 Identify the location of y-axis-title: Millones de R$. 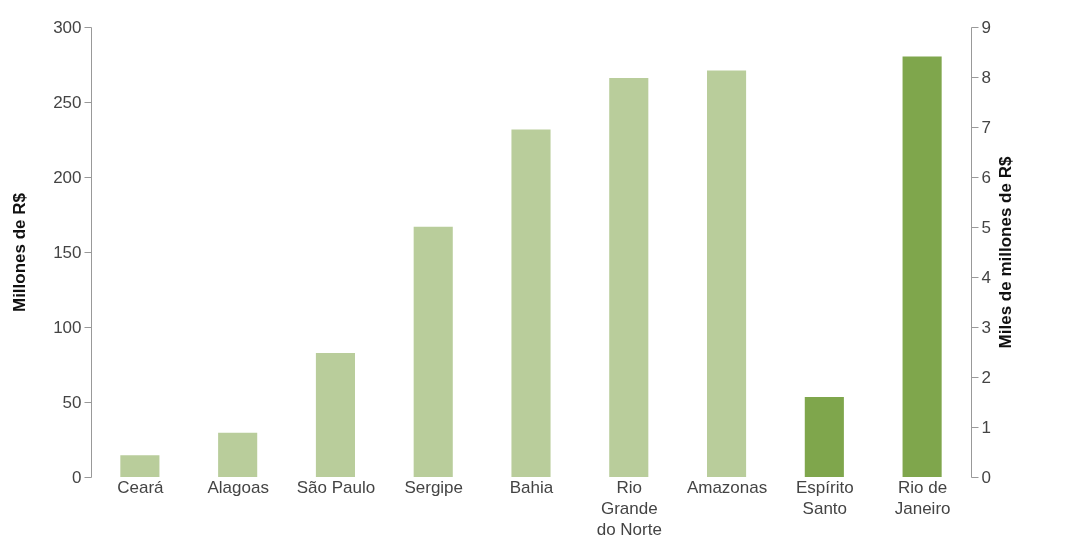
(20, 252).